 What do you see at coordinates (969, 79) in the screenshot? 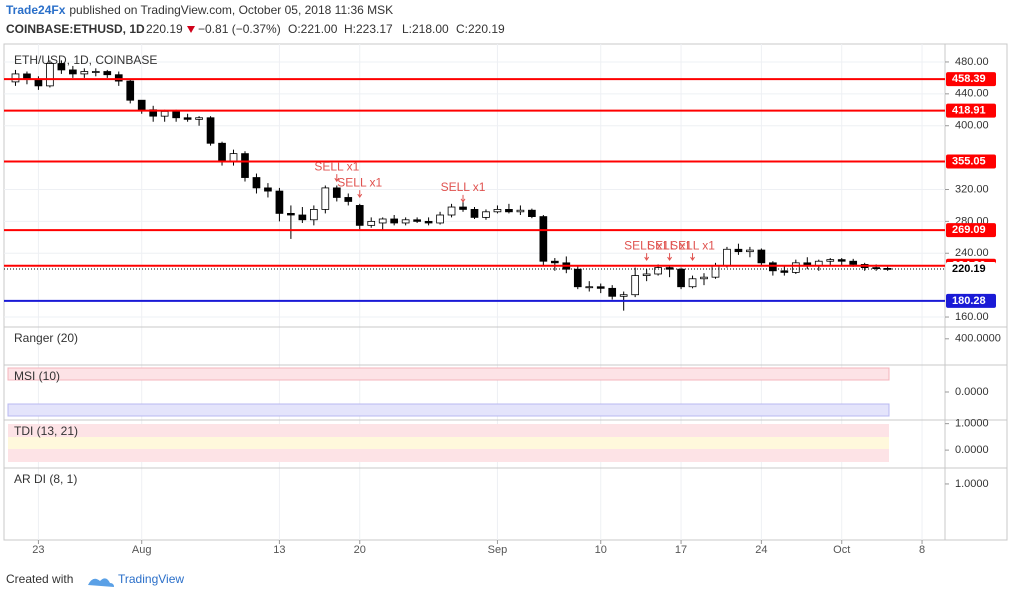
I see `level-label: 458.39` at bounding box center [969, 79].